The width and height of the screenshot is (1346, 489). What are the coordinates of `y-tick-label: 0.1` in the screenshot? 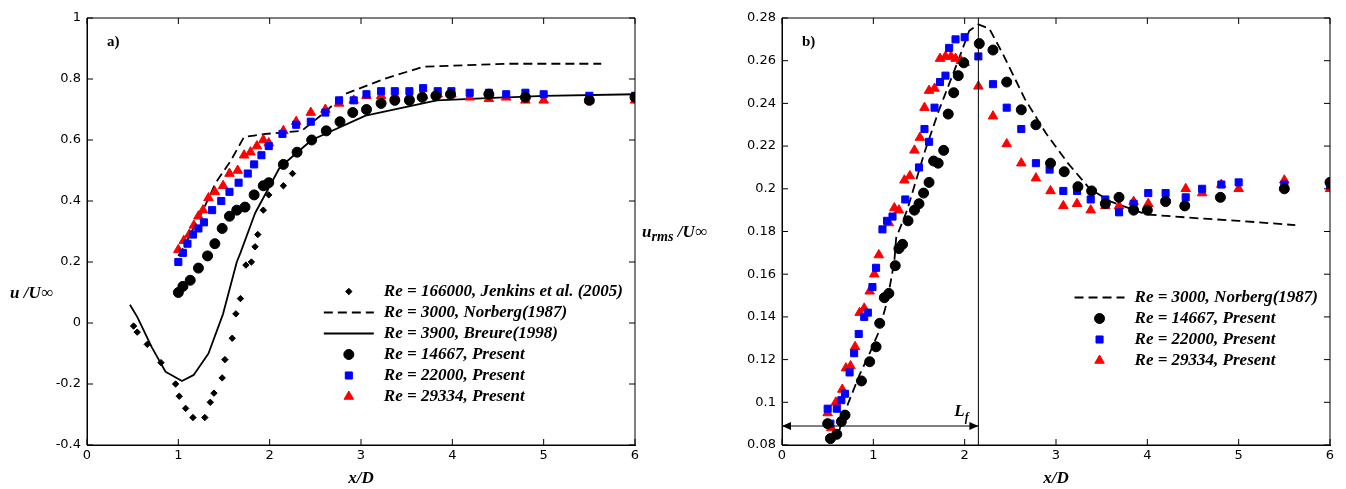 It's located at (765, 401).